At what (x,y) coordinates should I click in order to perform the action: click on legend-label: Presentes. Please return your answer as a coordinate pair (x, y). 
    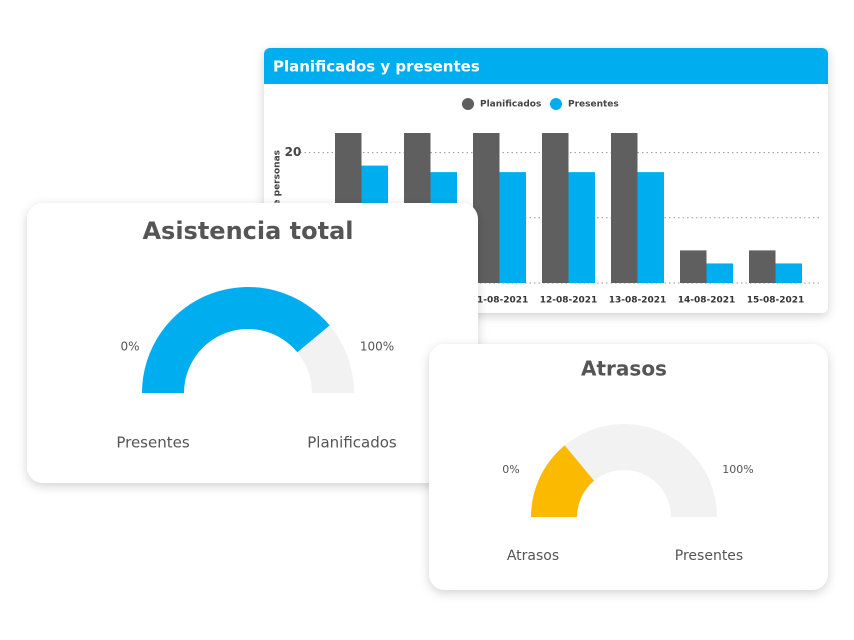
    Looking at the image, I should click on (593, 105).